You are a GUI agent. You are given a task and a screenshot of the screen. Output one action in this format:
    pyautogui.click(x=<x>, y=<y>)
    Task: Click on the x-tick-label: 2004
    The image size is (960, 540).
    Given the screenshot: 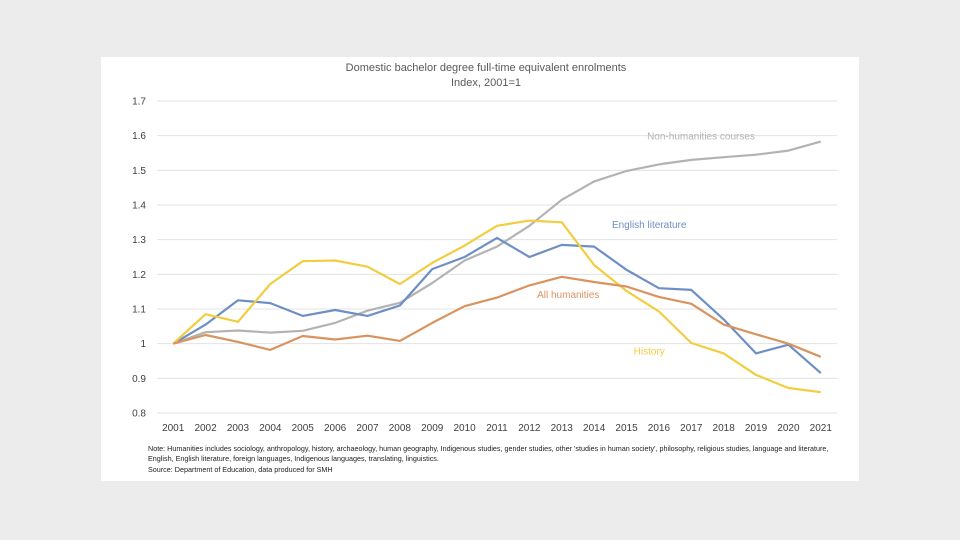 What is the action you would take?
    pyautogui.click(x=270, y=428)
    